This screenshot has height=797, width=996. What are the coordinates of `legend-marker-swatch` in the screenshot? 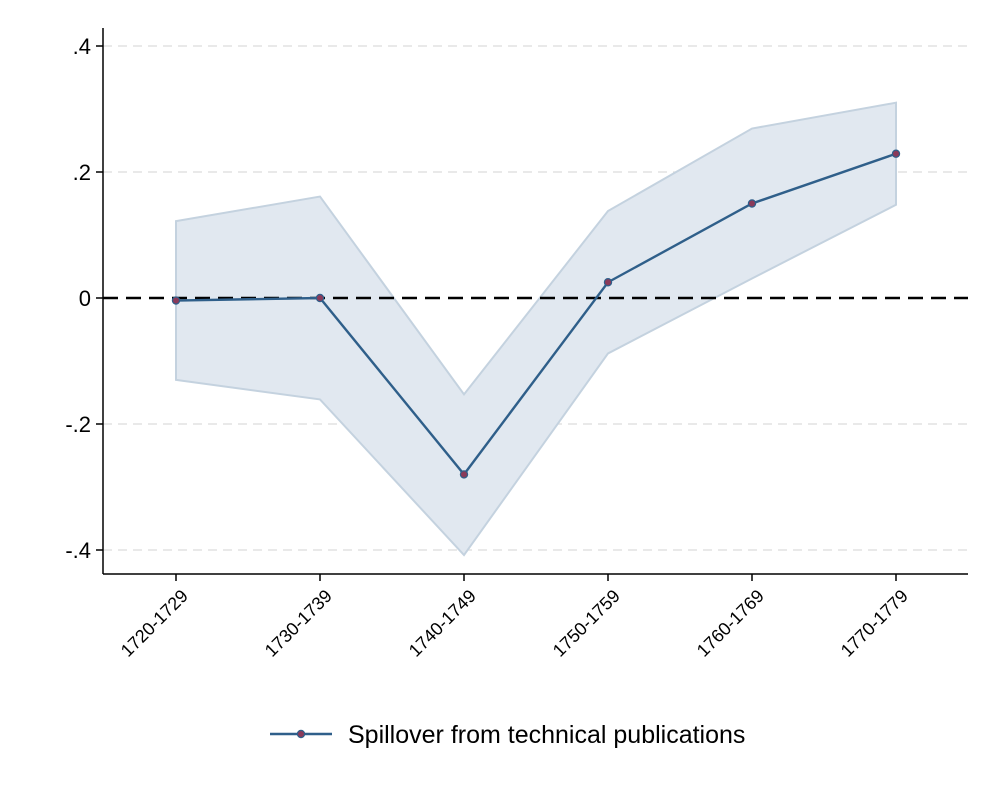 It's located at (301, 734).